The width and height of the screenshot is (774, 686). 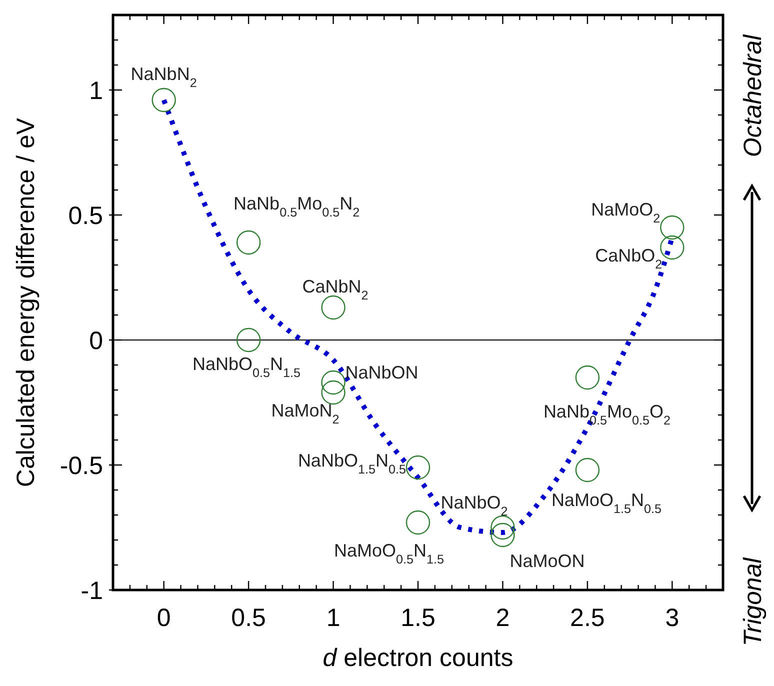 What do you see at coordinates (672, 618) in the screenshot?
I see `x-tick-label: 3` at bounding box center [672, 618].